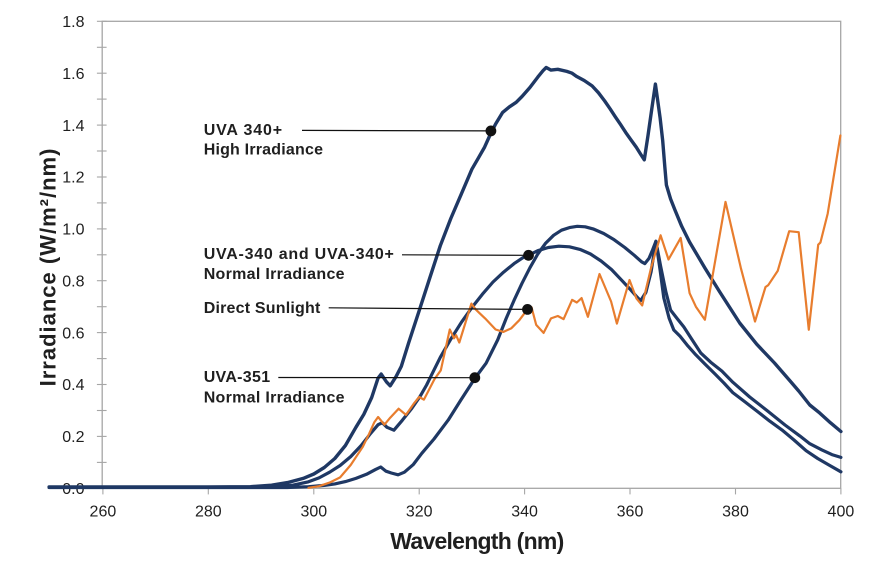 This screenshot has width=880, height=573. I want to click on svg-text: 0.4, so click(73, 385).